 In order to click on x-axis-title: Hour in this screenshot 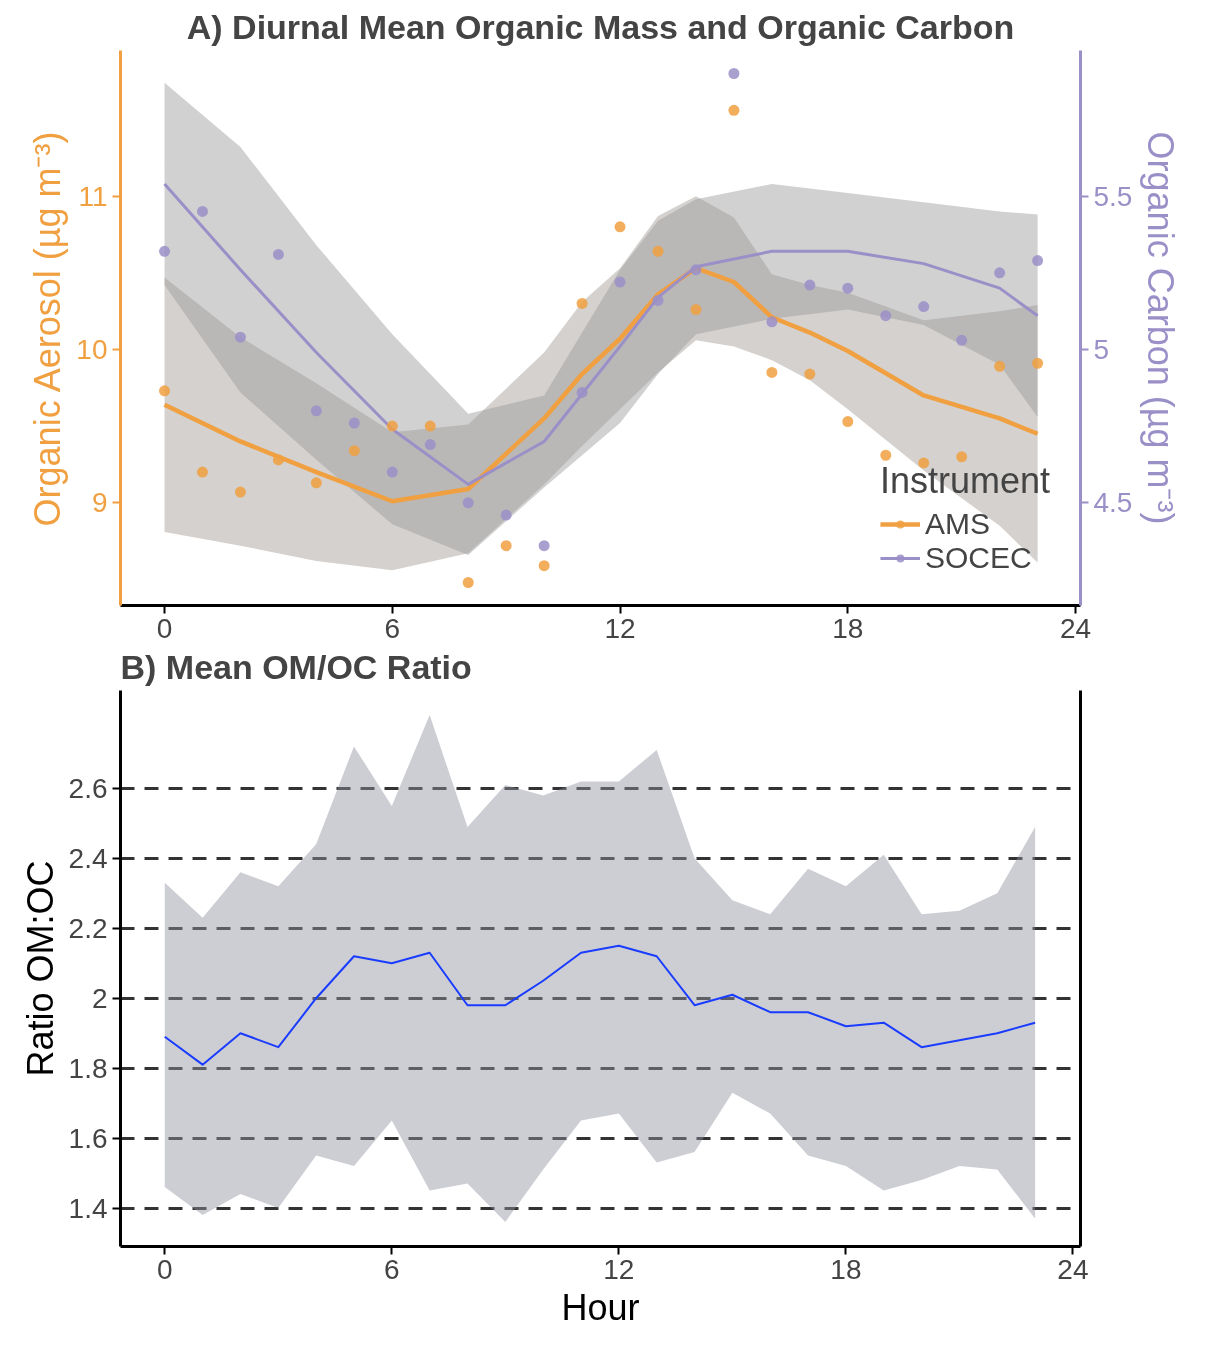, I will do `click(600, 1307)`.